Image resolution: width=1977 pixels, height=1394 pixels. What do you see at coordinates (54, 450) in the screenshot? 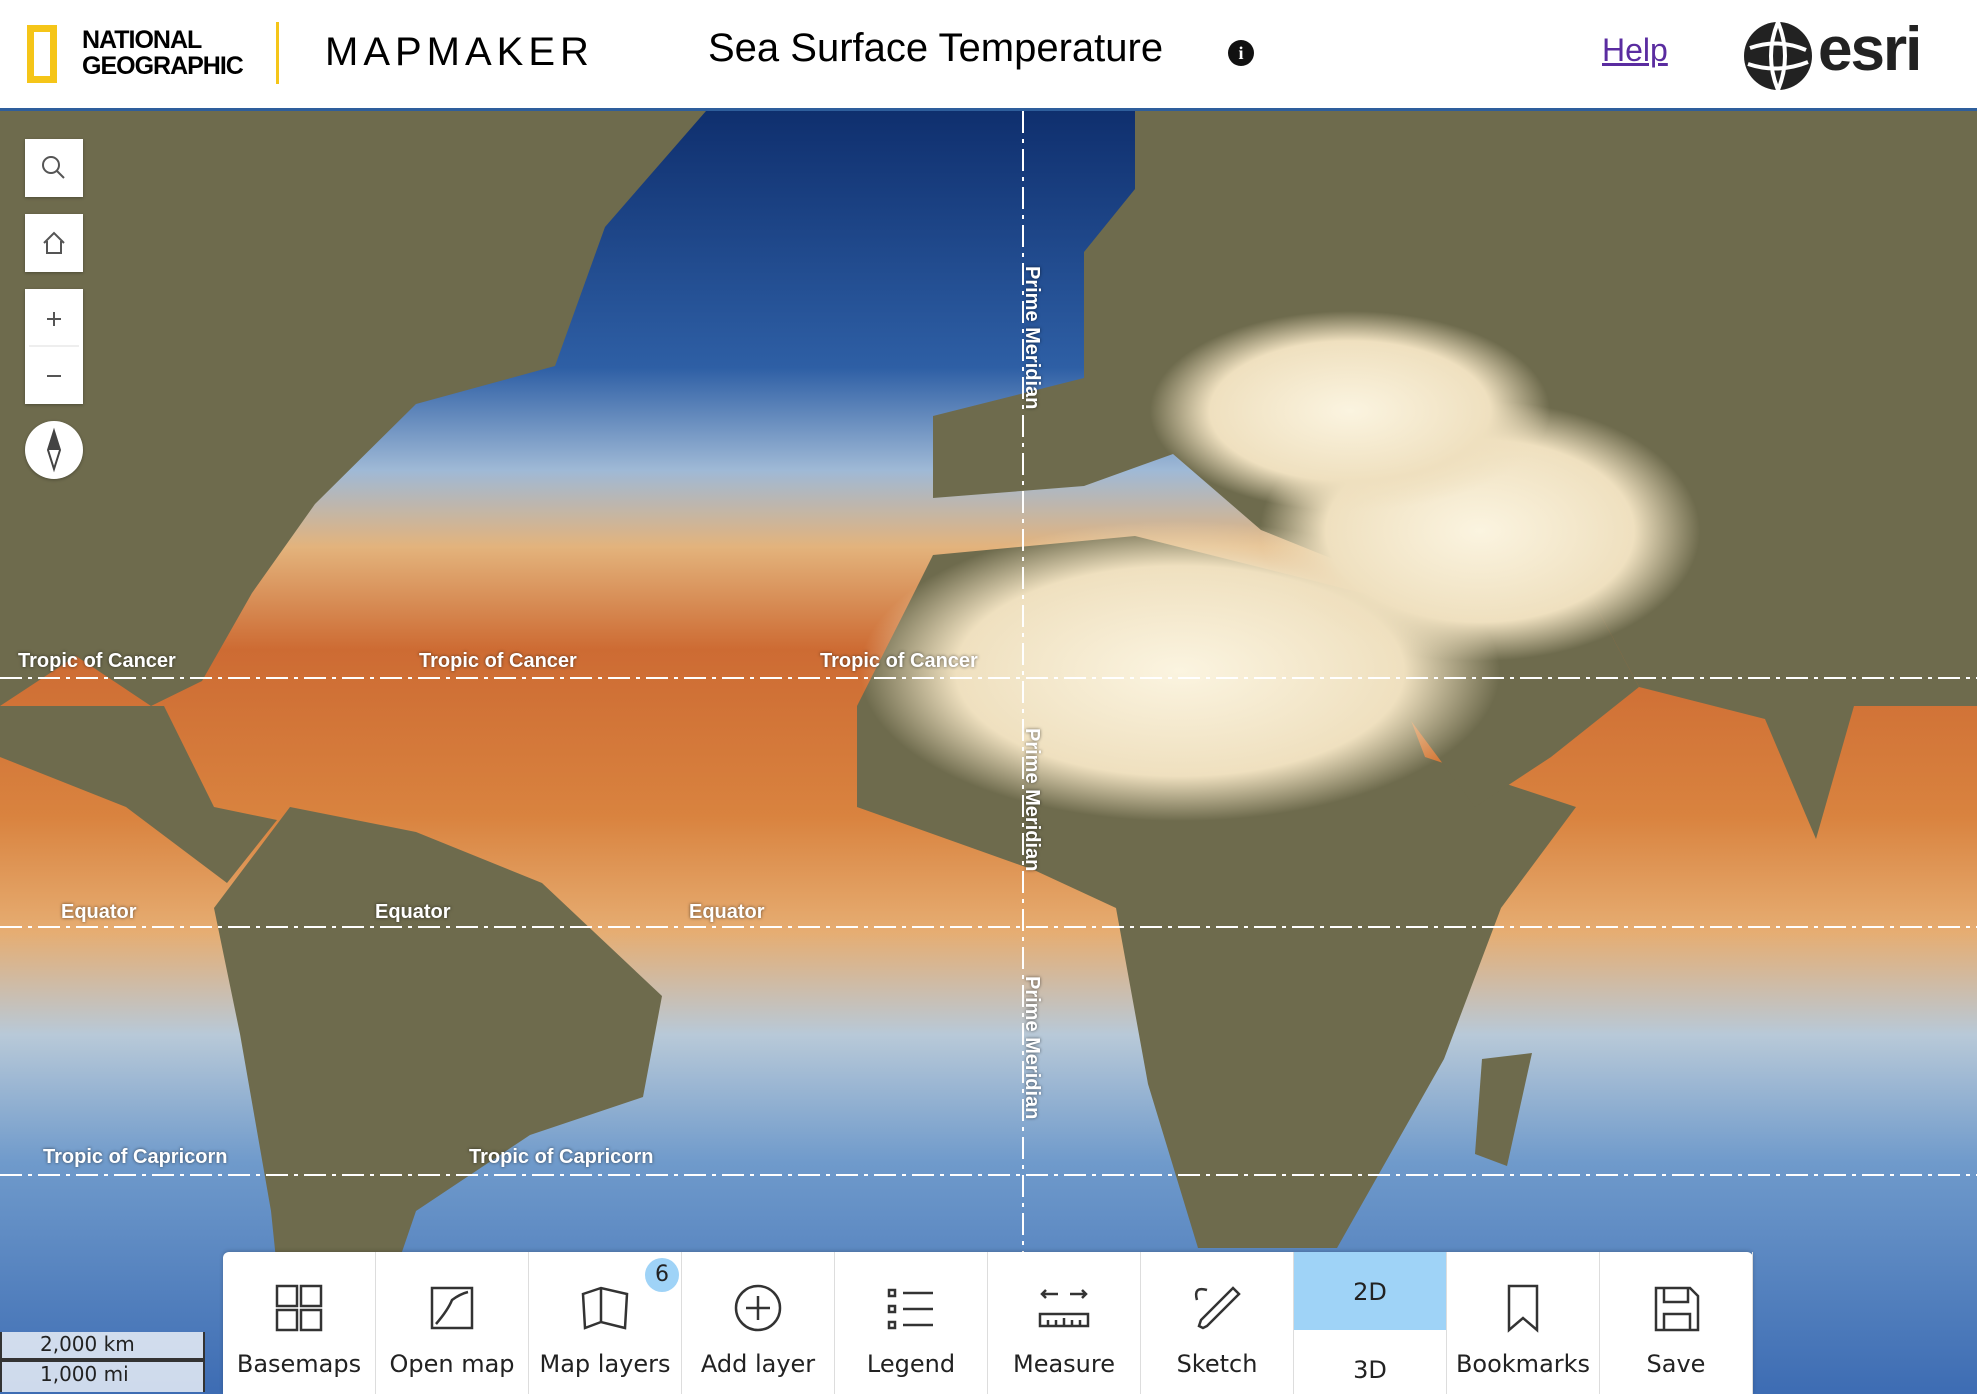
I see `compass` at bounding box center [54, 450].